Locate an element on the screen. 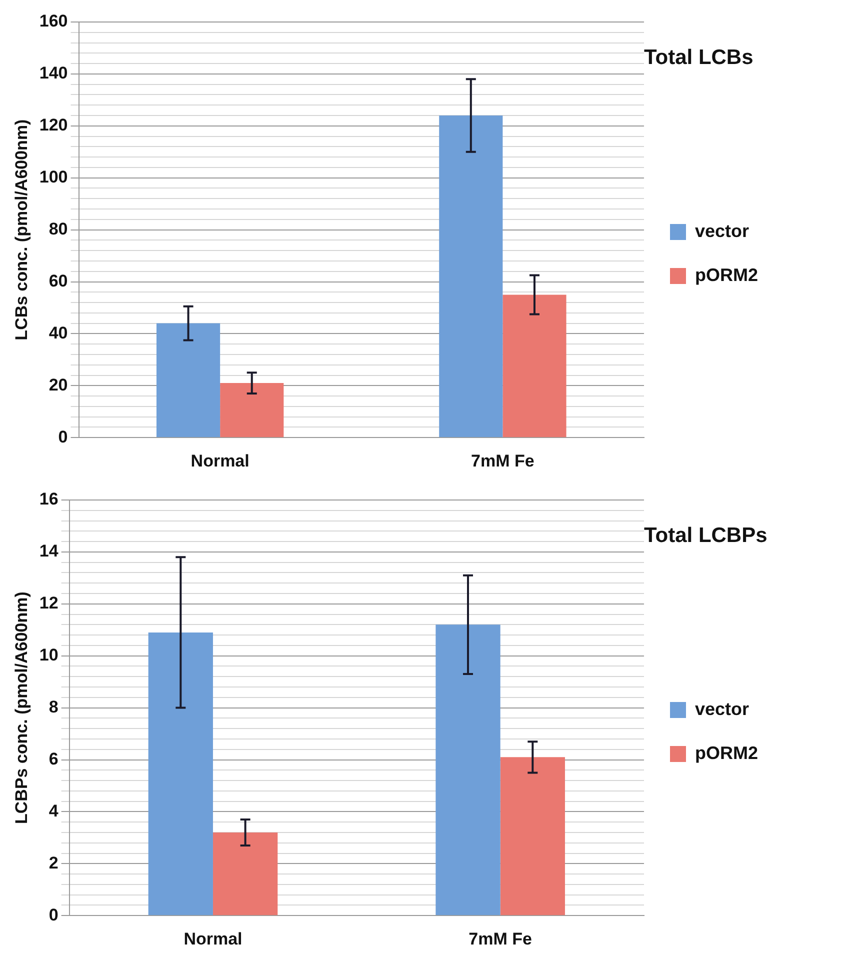 The height and width of the screenshot is (976, 846). y-tick-label: 80 is located at coordinates (58, 228).